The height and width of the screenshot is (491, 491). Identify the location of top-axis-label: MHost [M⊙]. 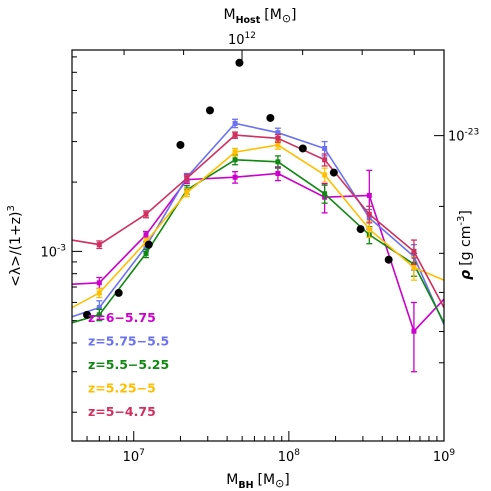
(259, 16).